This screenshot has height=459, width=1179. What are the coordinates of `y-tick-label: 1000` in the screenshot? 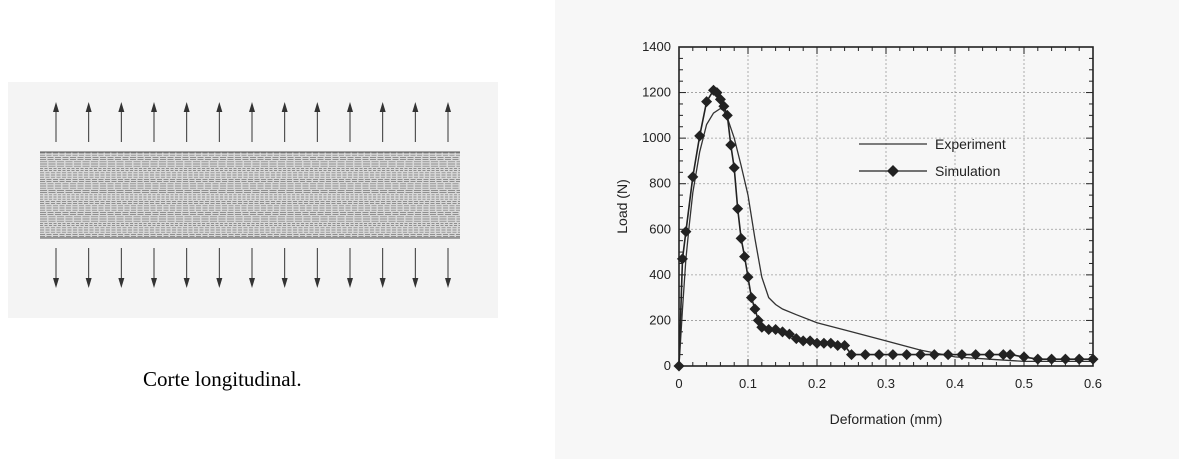 It's located at (656, 137).